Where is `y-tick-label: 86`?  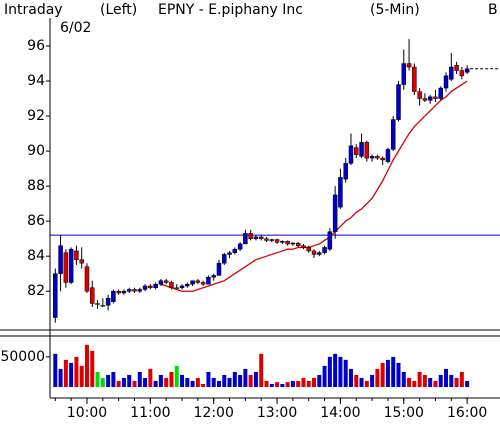
y-tick-label: 86 is located at coordinates (36, 221).